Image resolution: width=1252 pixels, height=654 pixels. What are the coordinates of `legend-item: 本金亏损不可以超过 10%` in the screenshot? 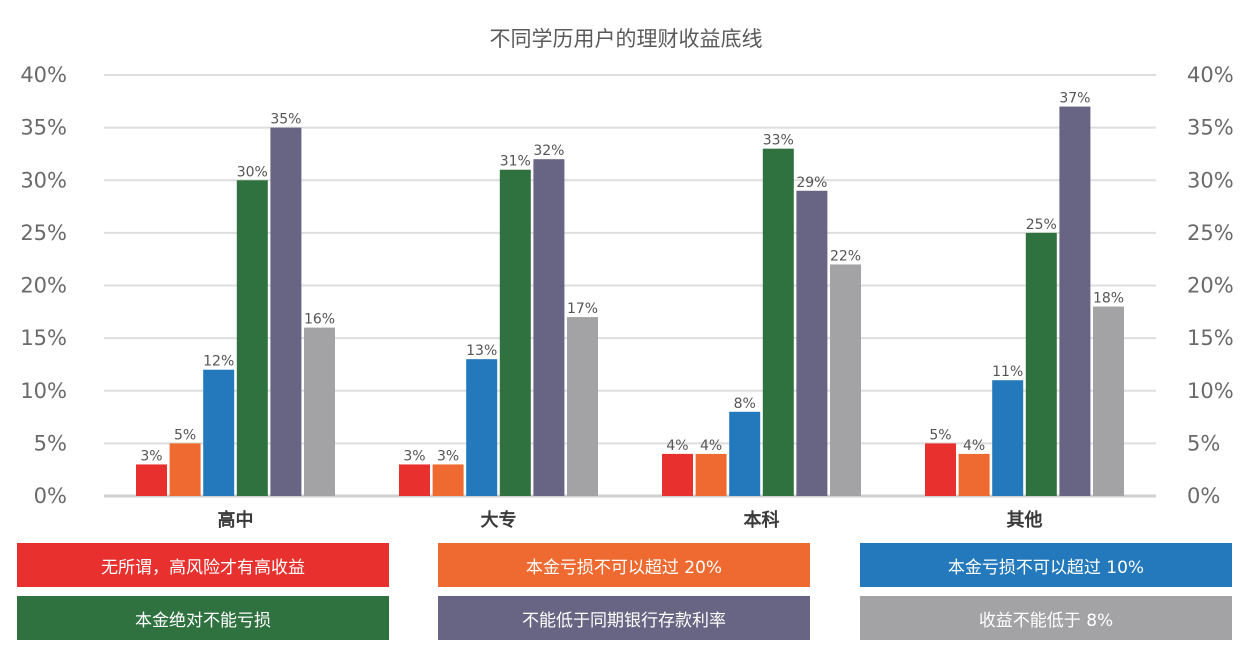 It's located at (1046, 565).